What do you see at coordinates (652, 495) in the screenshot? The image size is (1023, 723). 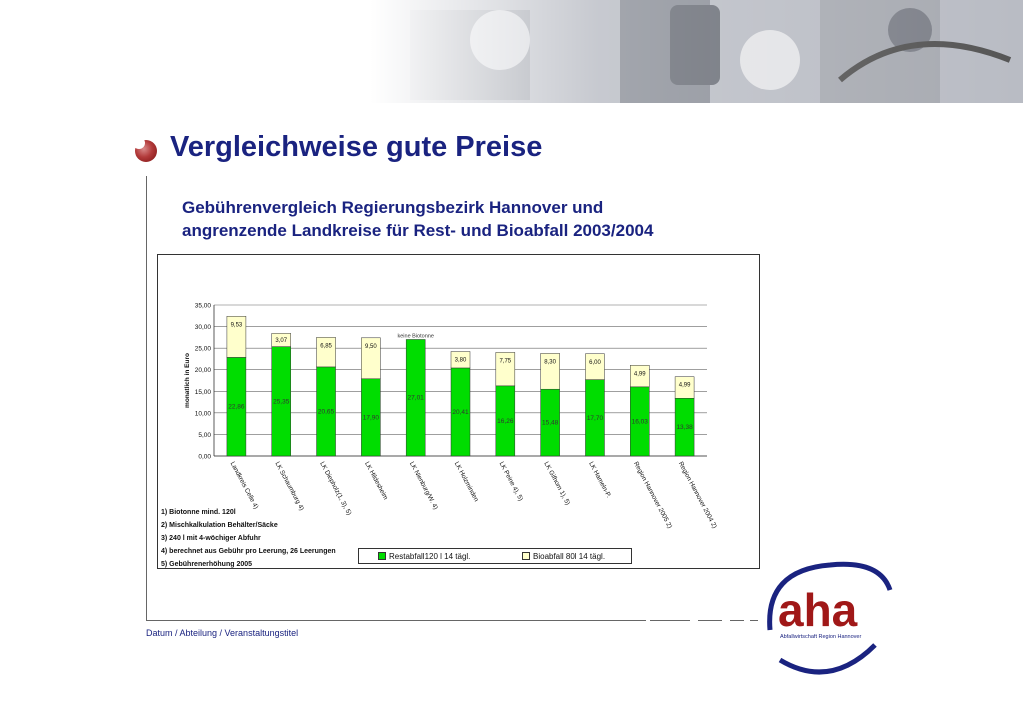 I see `x-tick-label: Region Hannover 2005 2)` at bounding box center [652, 495].